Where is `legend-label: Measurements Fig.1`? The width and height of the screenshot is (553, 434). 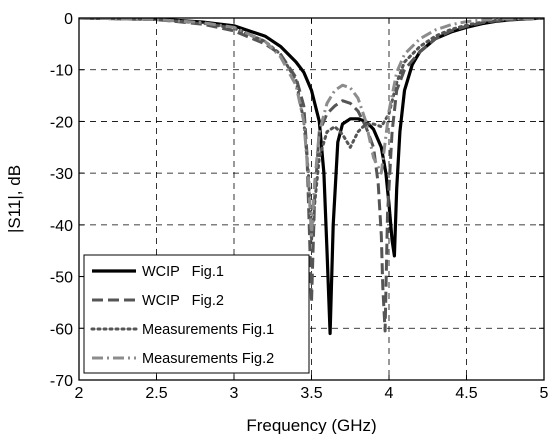 legend-label: Measurements Fig.1 is located at coordinates (208, 330).